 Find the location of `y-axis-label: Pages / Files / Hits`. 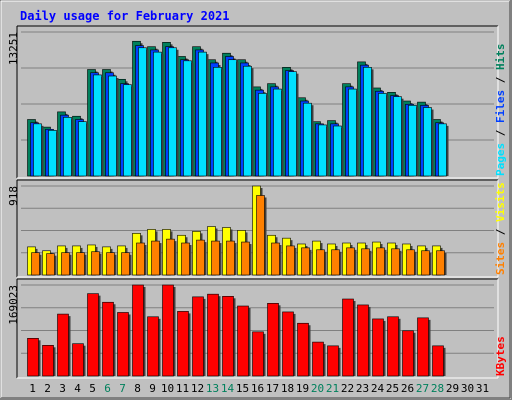

y-axis-label: Pages / Files / Hits is located at coordinates (500, 110).